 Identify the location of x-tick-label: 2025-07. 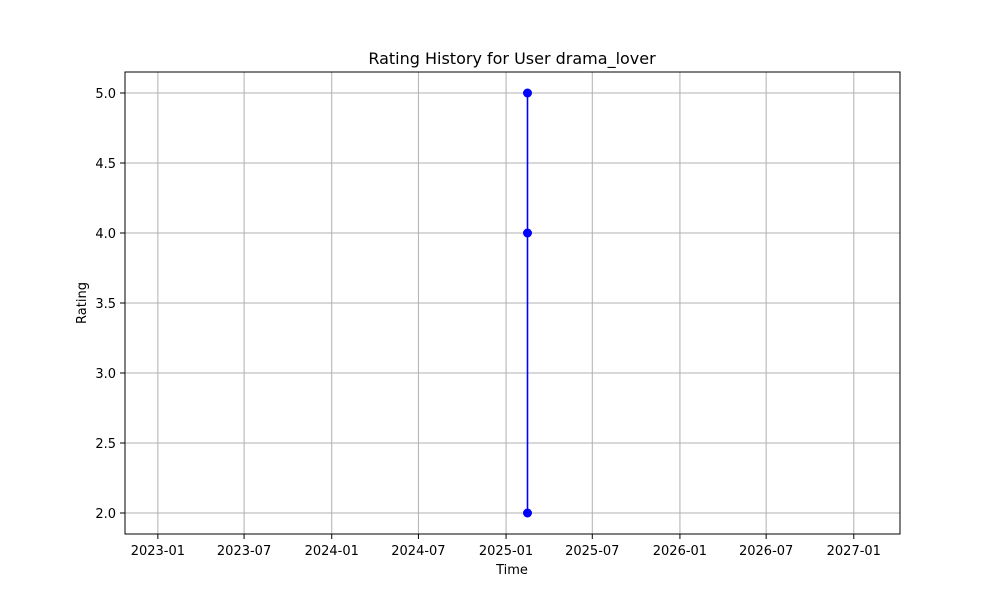
(592, 551).